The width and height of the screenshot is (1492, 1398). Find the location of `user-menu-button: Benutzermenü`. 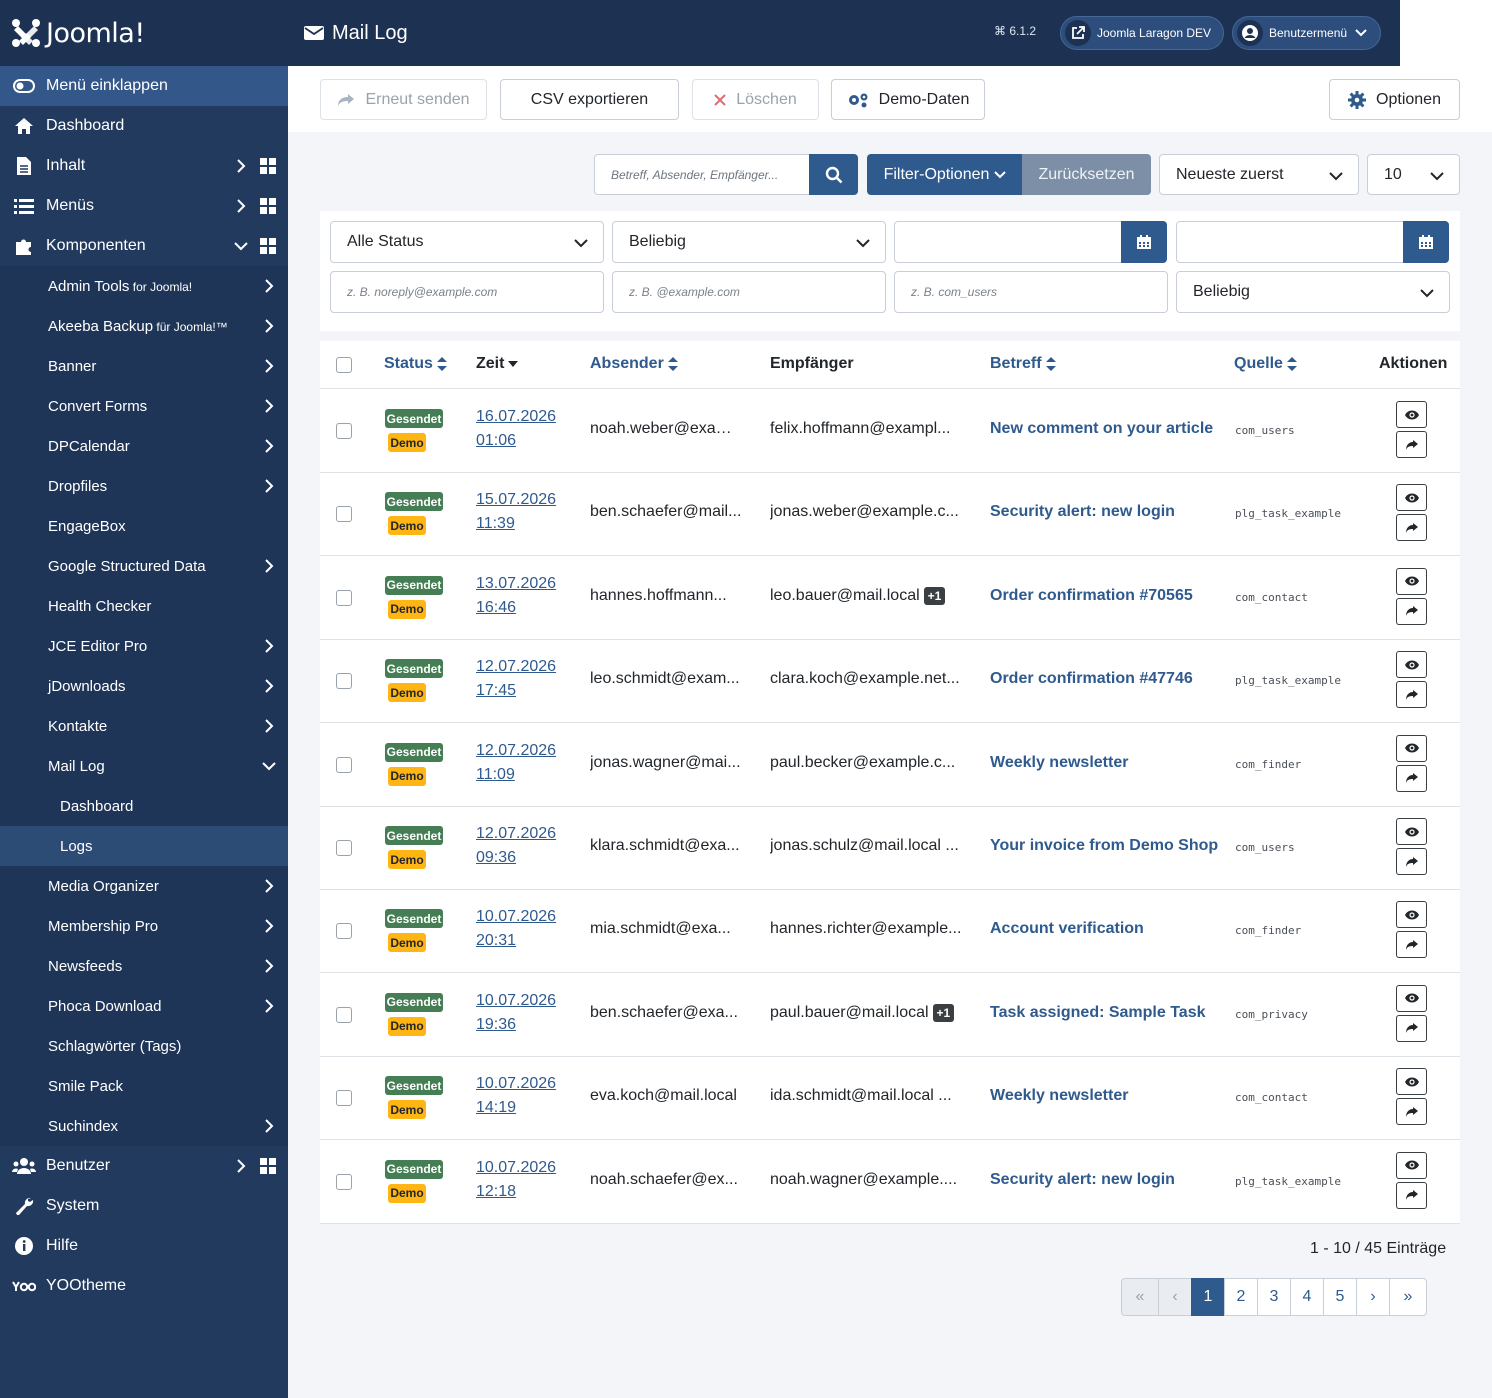

user-menu-button: Benutzermenü is located at coordinates (1306, 33).